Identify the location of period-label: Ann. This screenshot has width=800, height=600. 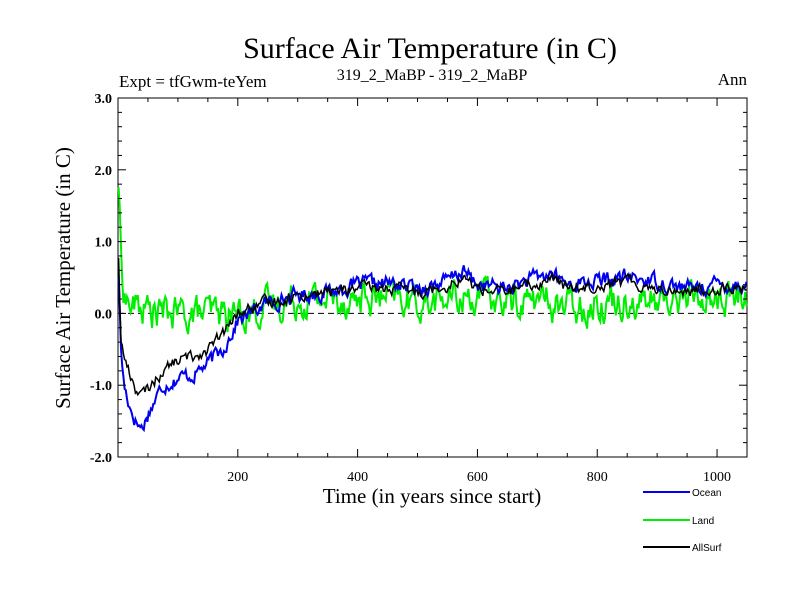
(733, 79).